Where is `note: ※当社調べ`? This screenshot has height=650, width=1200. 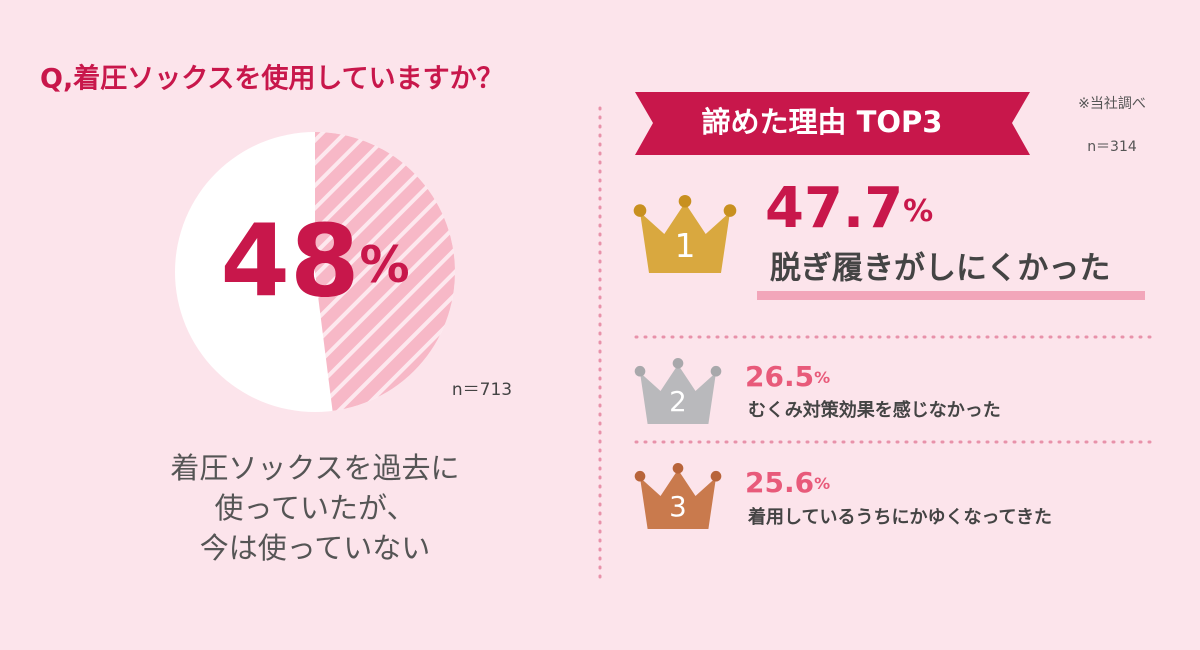 note: ※当社調べ is located at coordinates (1112, 104).